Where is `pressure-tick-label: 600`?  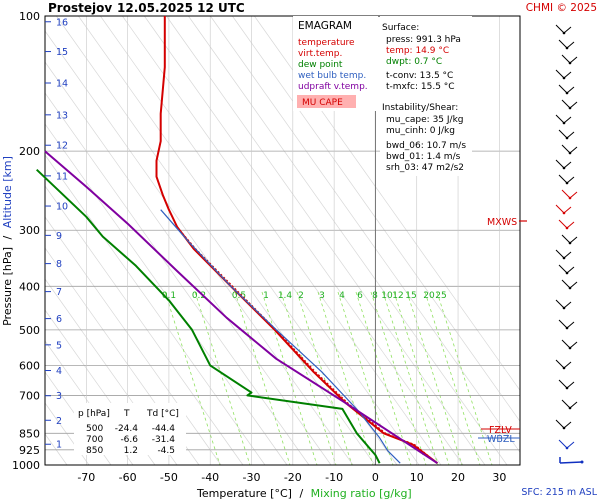 pressure-tick-label: 600 is located at coordinates (29, 365).